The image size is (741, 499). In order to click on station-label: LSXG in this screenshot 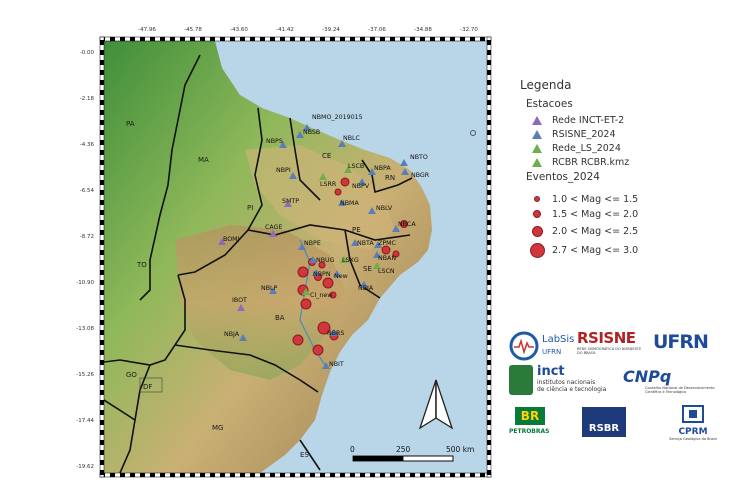, I will do `click(350, 260)`.